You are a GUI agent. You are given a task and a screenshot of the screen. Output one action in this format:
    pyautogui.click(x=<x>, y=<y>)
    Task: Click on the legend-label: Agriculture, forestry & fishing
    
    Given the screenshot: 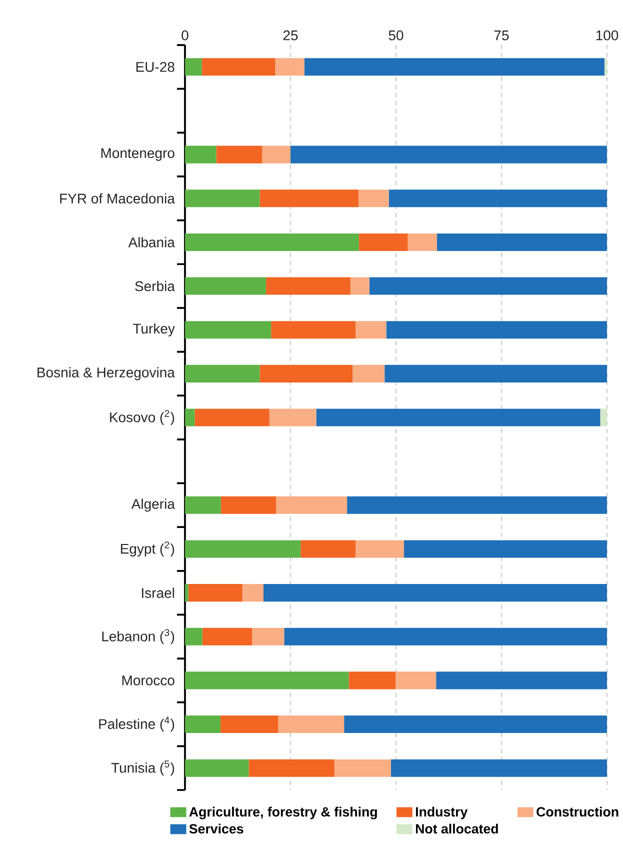 What is the action you would take?
    pyautogui.click(x=283, y=813)
    